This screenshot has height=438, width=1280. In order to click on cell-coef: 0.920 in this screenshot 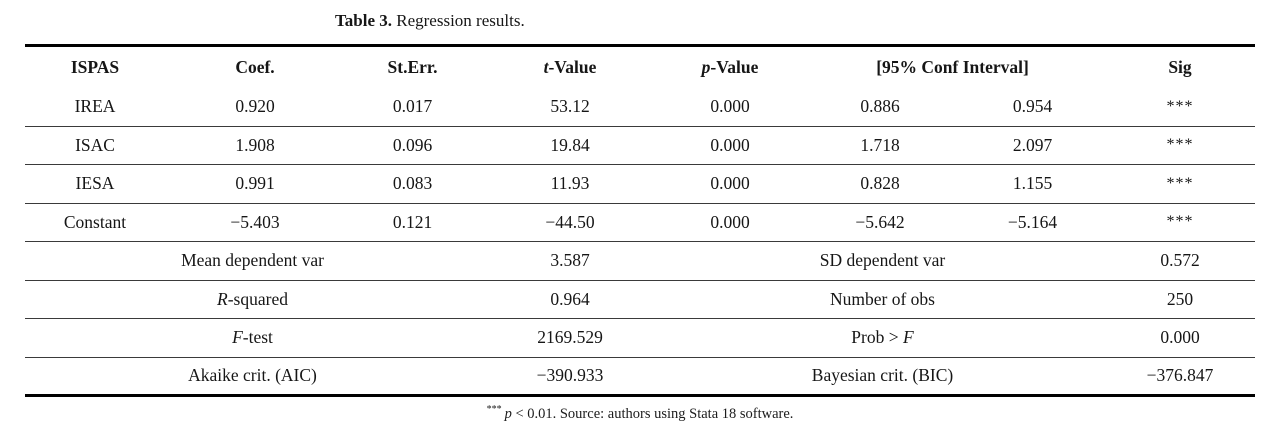, I will do `click(255, 106)`.